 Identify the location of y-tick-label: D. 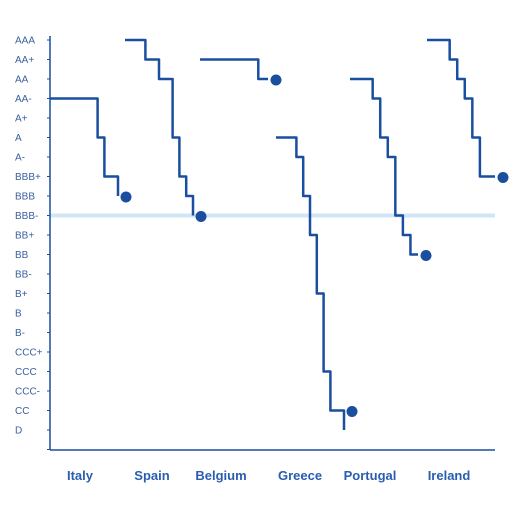
(18, 431).